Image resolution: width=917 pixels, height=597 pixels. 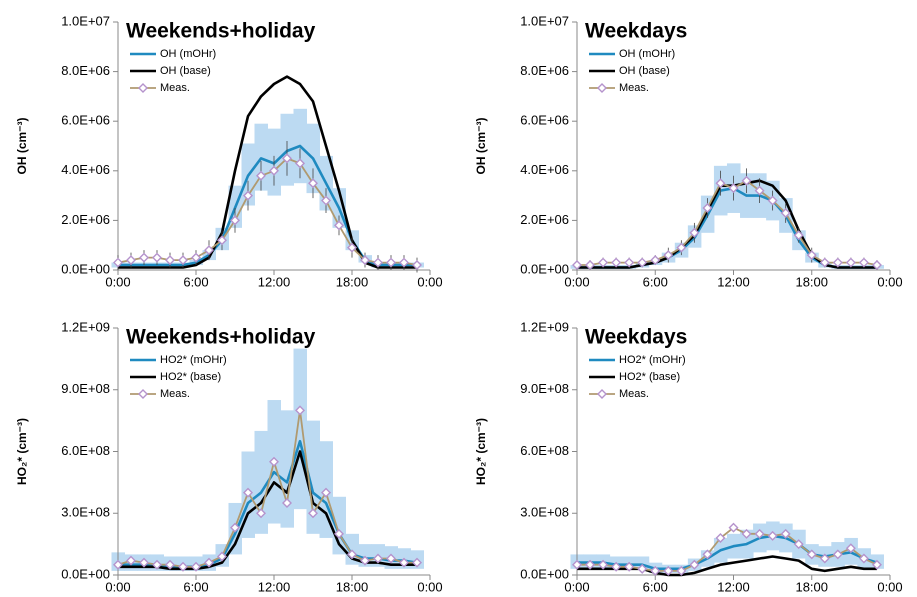 I want to click on y-tick-label: 8.0E+06, so click(x=544, y=70).